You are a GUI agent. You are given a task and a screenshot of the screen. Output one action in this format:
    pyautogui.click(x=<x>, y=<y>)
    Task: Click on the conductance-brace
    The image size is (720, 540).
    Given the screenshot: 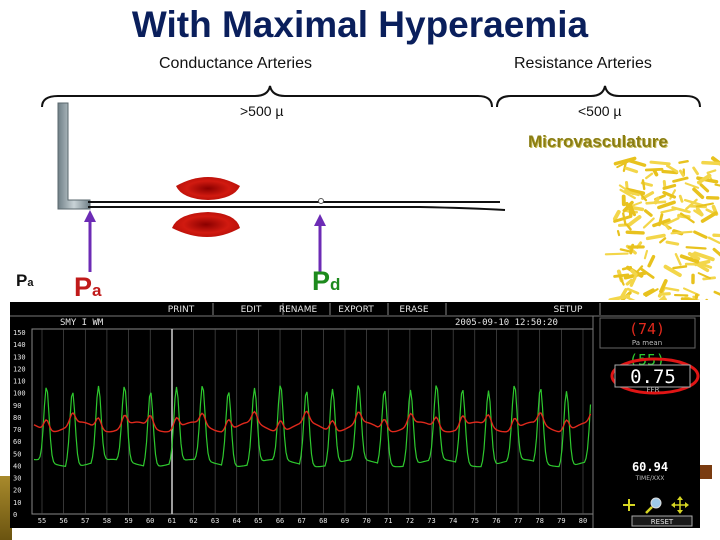 What is the action you would take?
    pyautogui.click(x=267, y=96)
    